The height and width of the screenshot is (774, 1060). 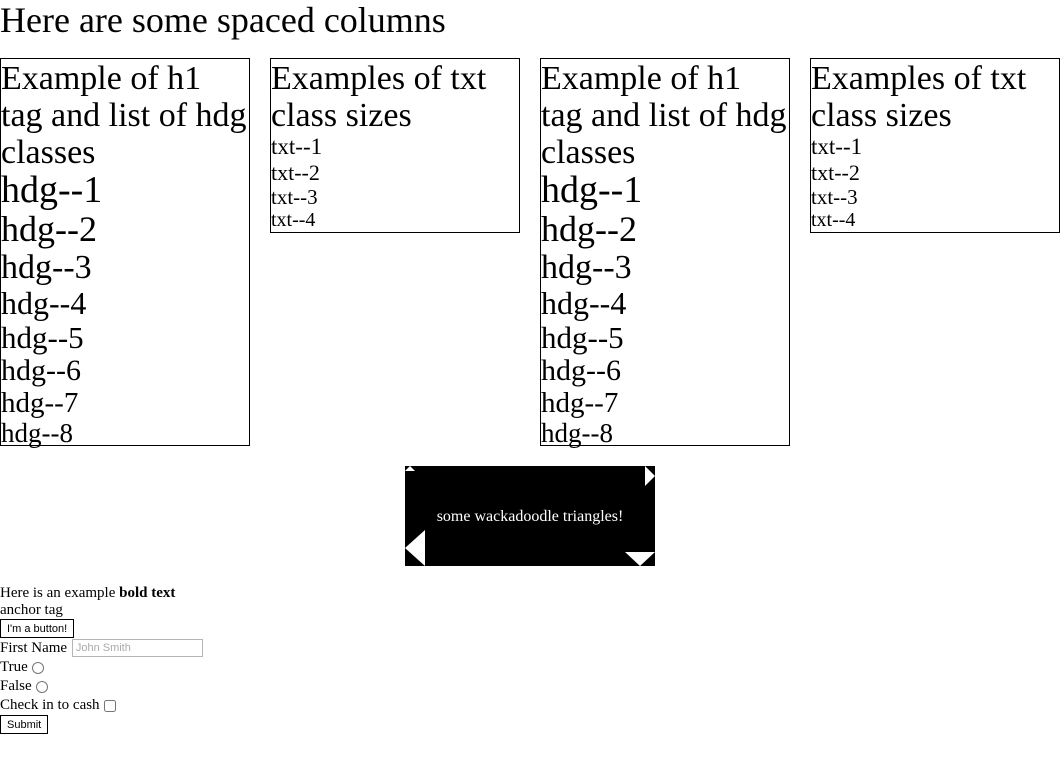 What do you see at coordinates (37, 667) in the screenshot?
I see `true-radio` at bounding box center [37, 667].